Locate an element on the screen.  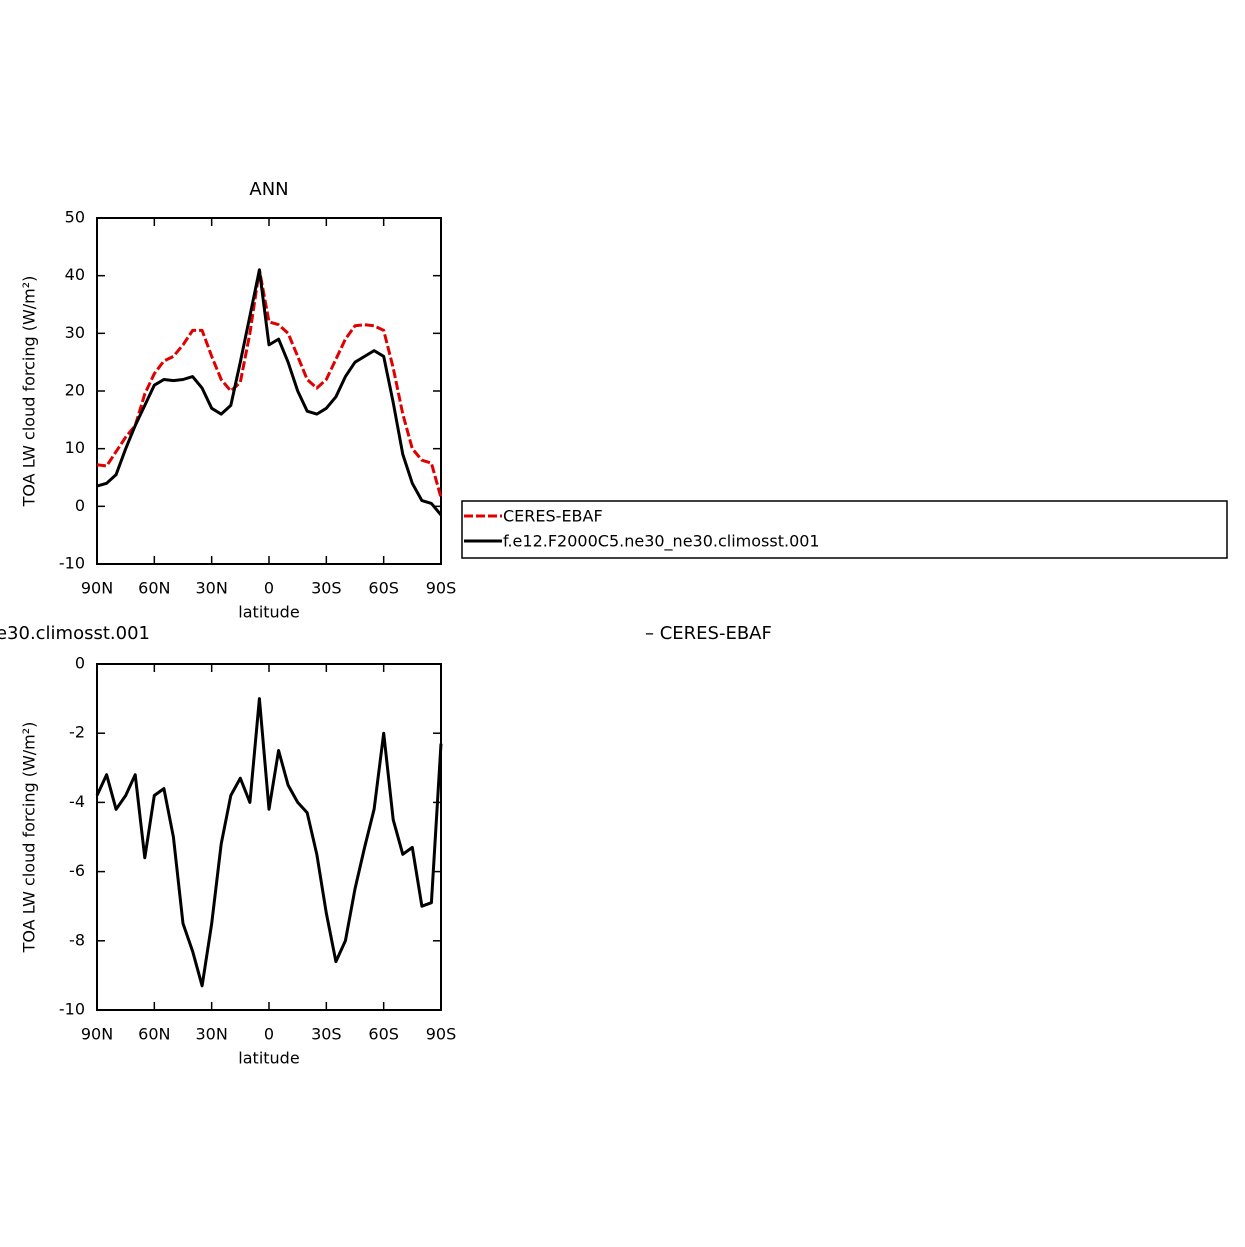
y-tick-label: -6 is located at coordinates (77, 870).